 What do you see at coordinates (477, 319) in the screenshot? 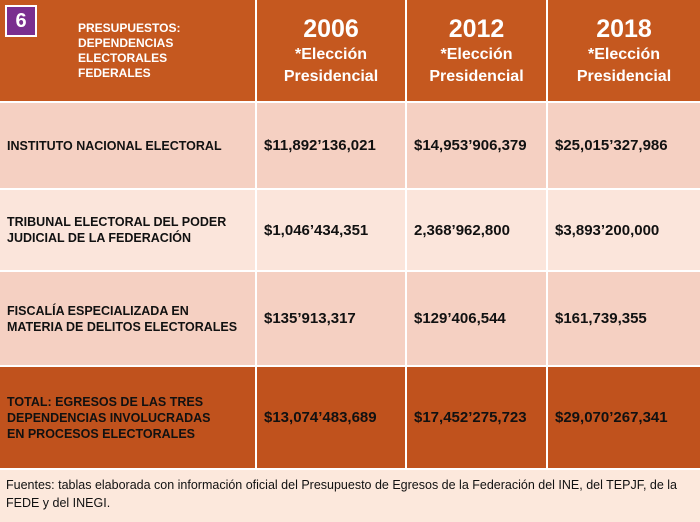
I see `amount: $129’406,544` at bounding box center [477, 319].